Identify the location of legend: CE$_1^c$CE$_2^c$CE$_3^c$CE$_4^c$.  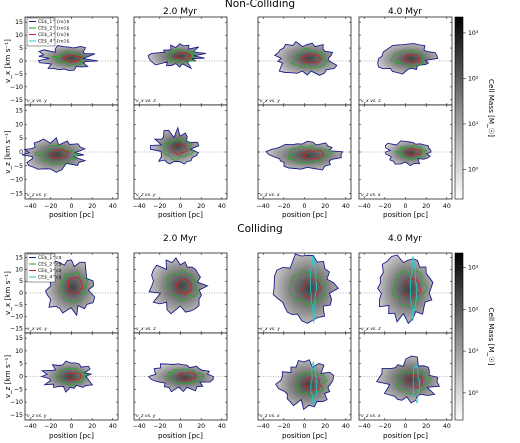
(44, 268).